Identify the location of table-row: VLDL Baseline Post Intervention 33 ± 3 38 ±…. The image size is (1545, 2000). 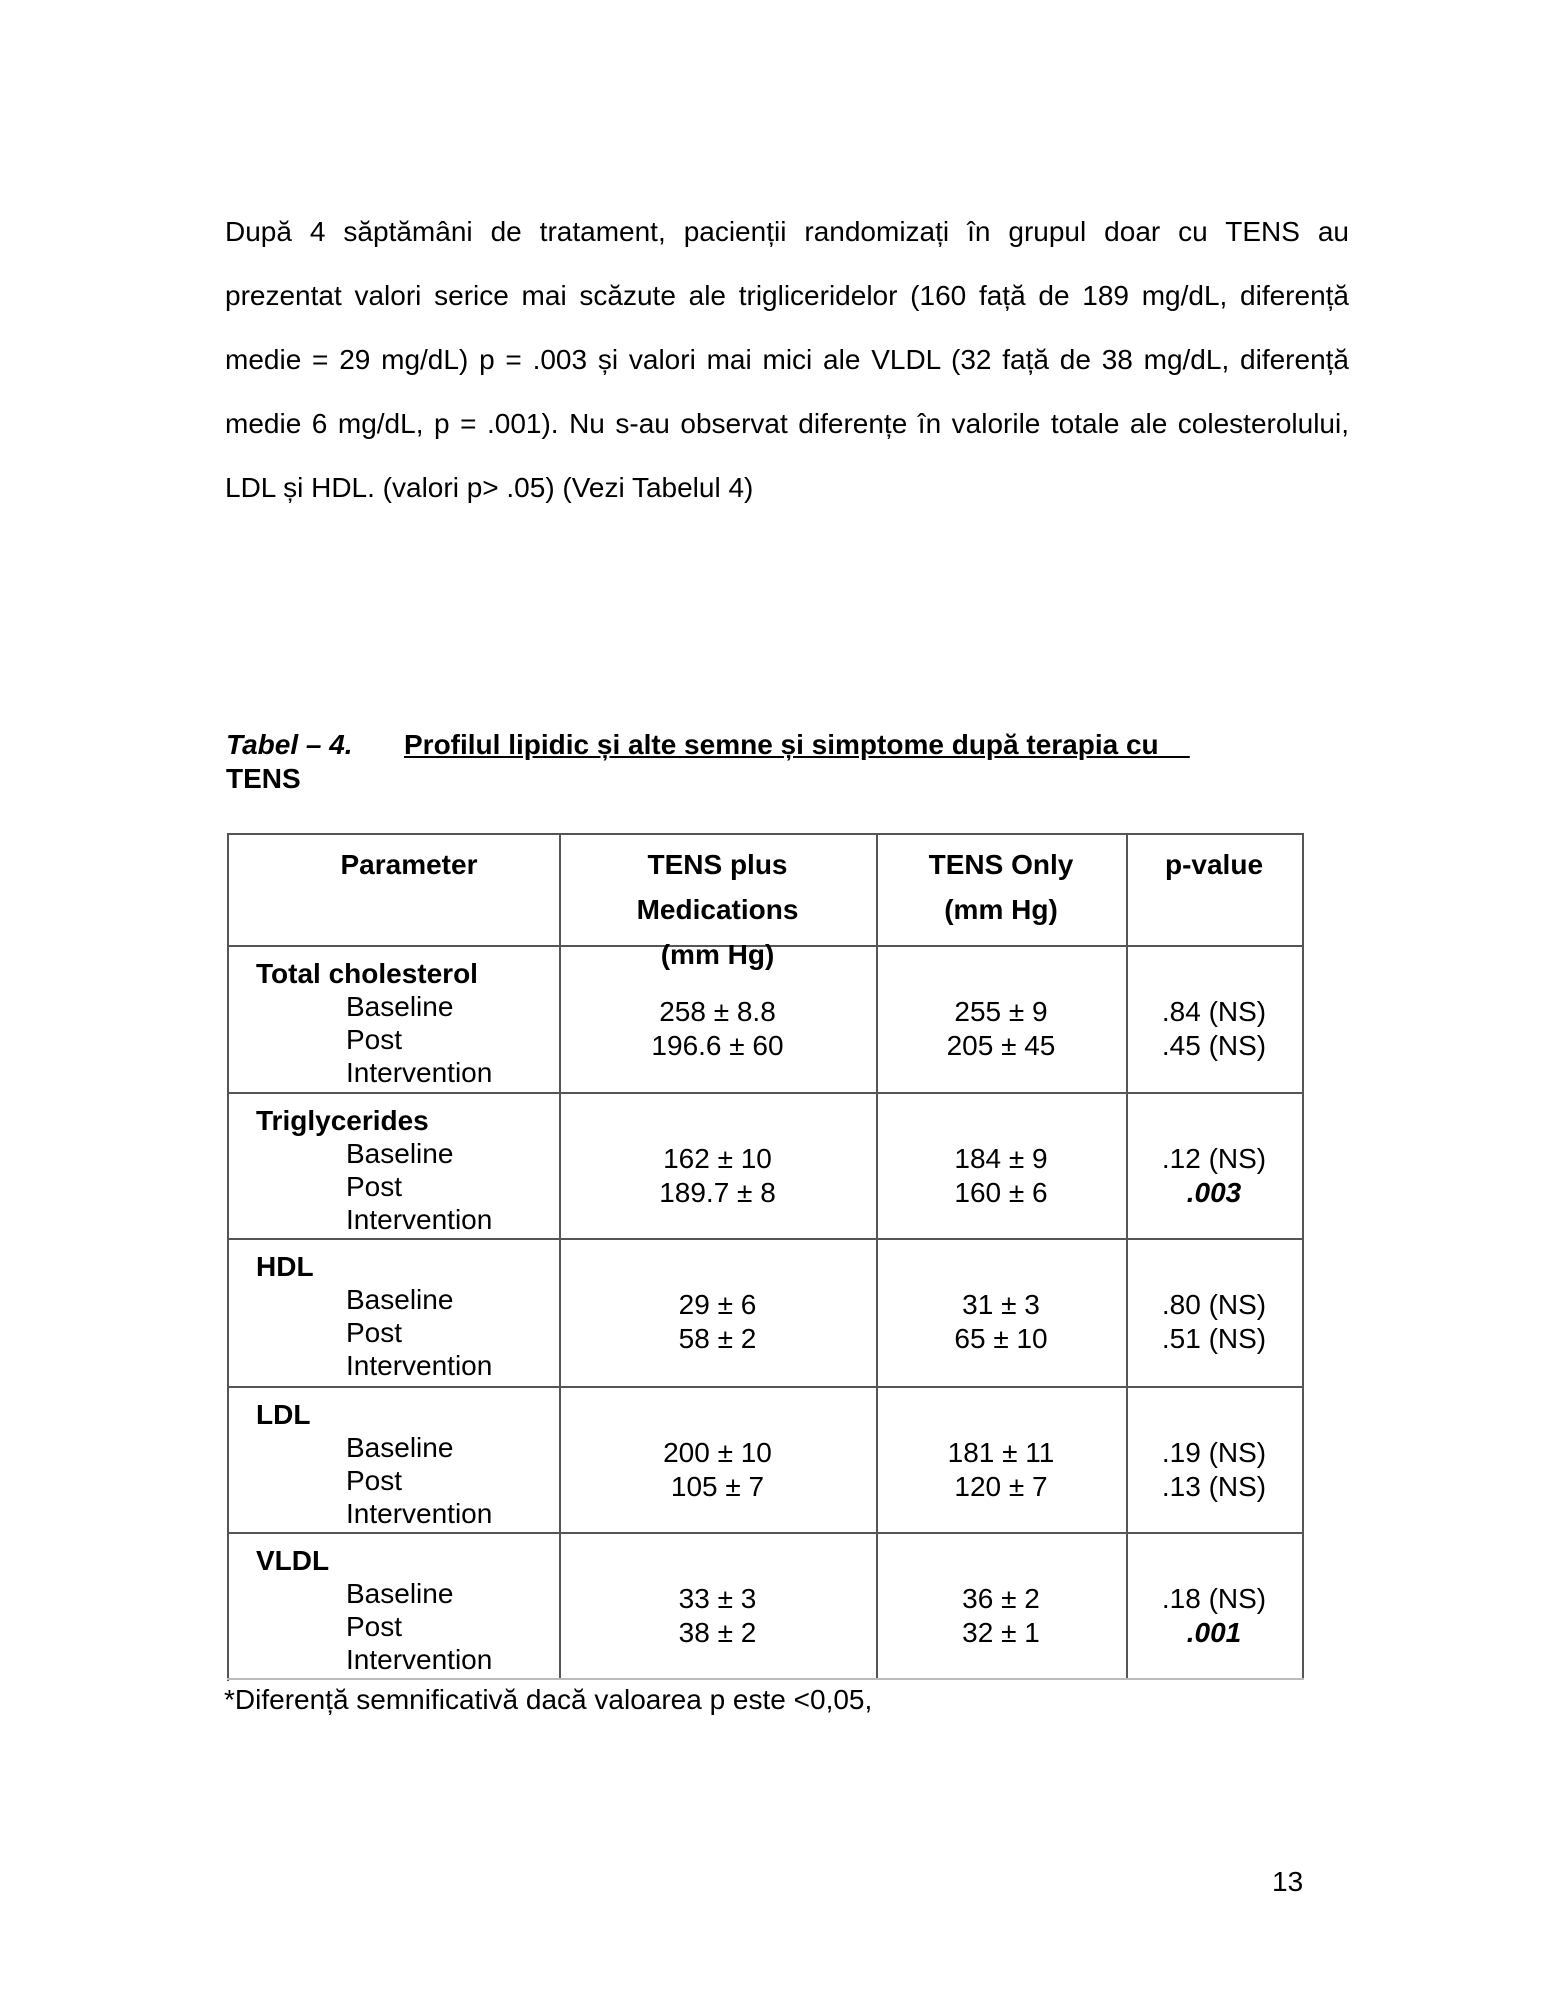
(764, 1605).